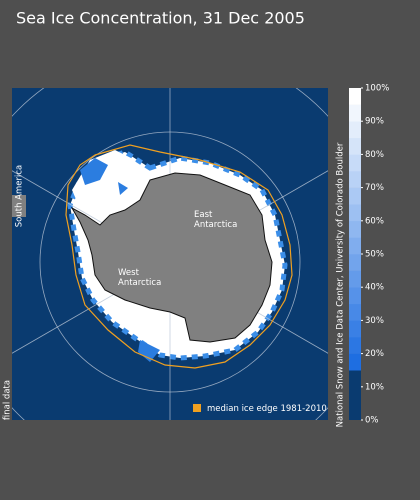  I want to click on legend-label: median ice edge 1981-2010, so click(267, 409).